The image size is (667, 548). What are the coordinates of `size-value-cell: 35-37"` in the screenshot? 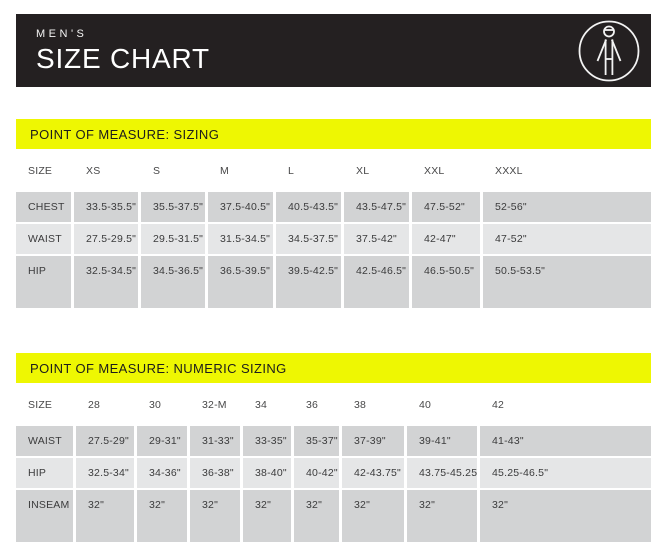 It's located at (316, 441).